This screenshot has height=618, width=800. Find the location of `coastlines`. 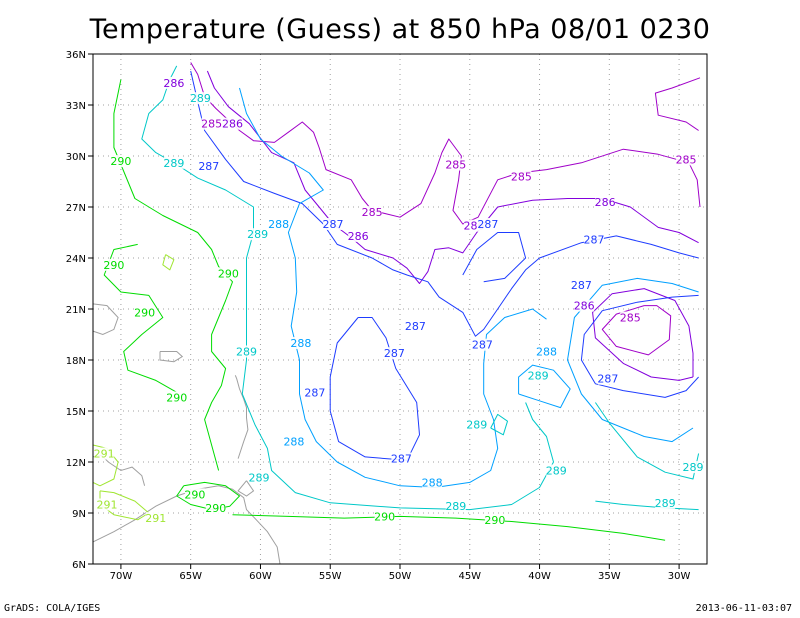

coastlines is located at coordinates (186, 434).